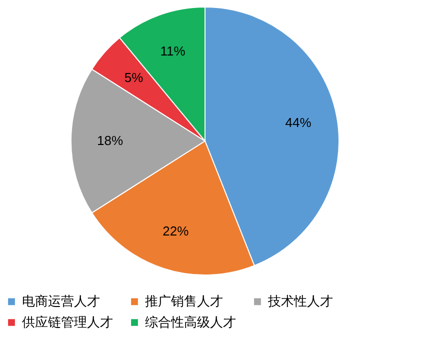 The image size is (424, 349). Describe the element at coordinates (184, 302) in the screenshot. I see `legend-label: 推广销售人才` at that location.